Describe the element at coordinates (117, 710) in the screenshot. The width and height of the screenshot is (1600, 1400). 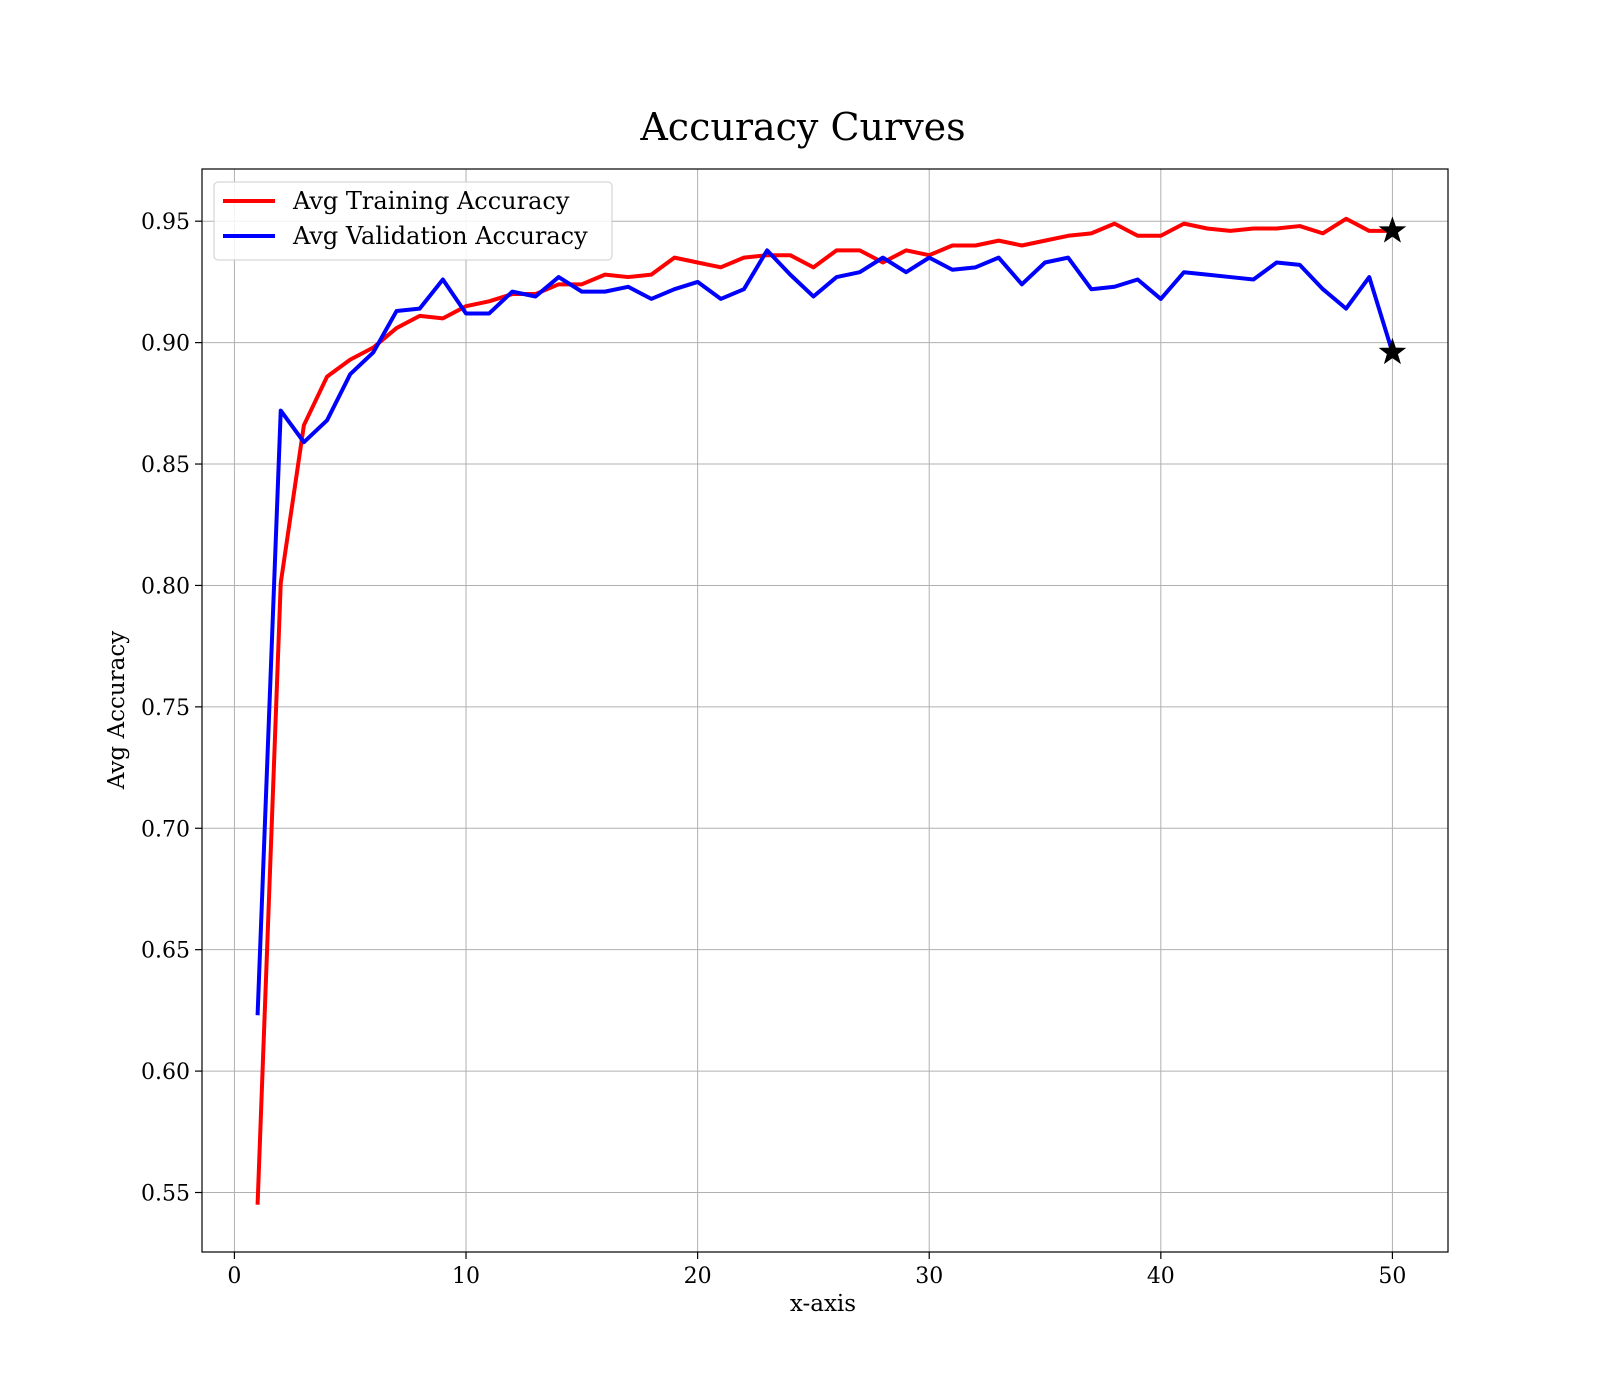
I see `y-axis-label: Avg Accuracy` at that location.